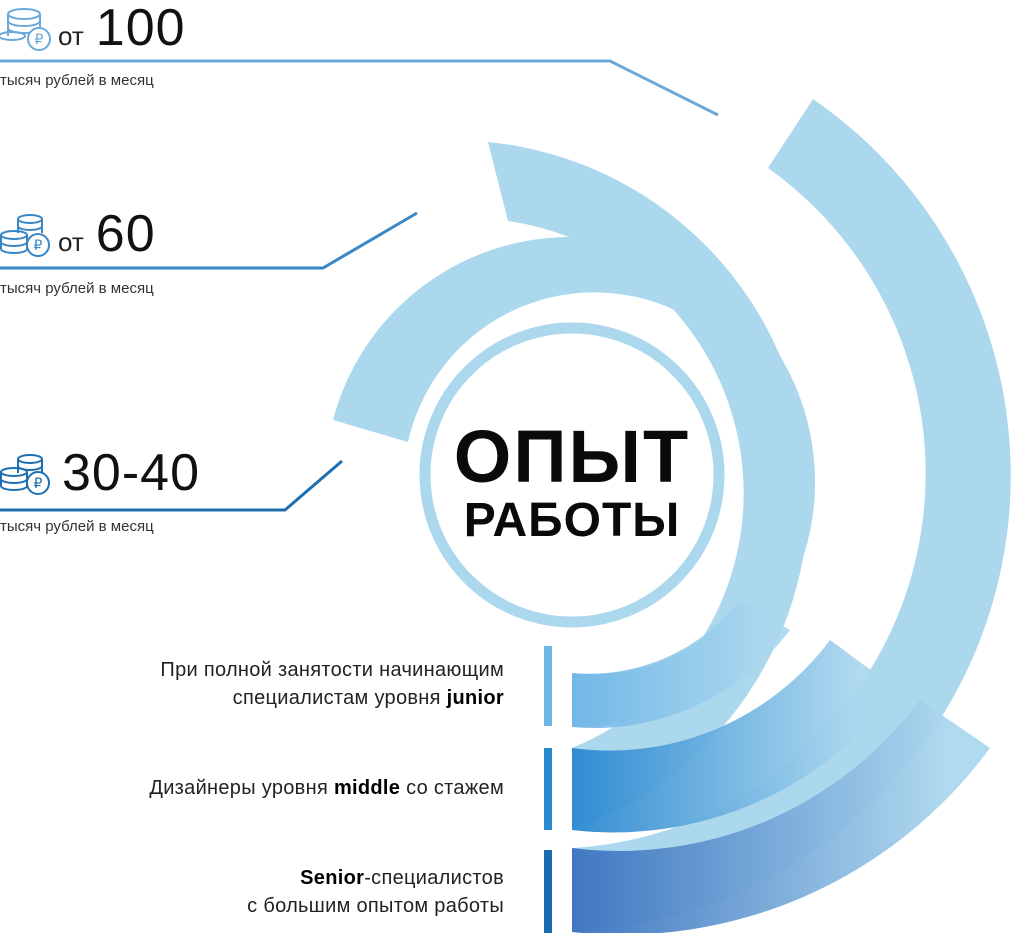  What do you see at coordinates (131, 473) in the screenshot?
I see `salary-amount: 30-40` at bounding box center [131, 473].